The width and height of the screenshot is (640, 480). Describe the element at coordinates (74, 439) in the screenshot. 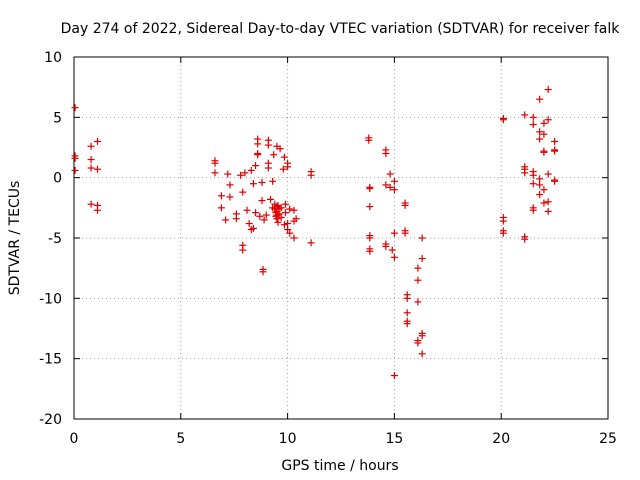

I see `x-tick-label: 0` at that location.